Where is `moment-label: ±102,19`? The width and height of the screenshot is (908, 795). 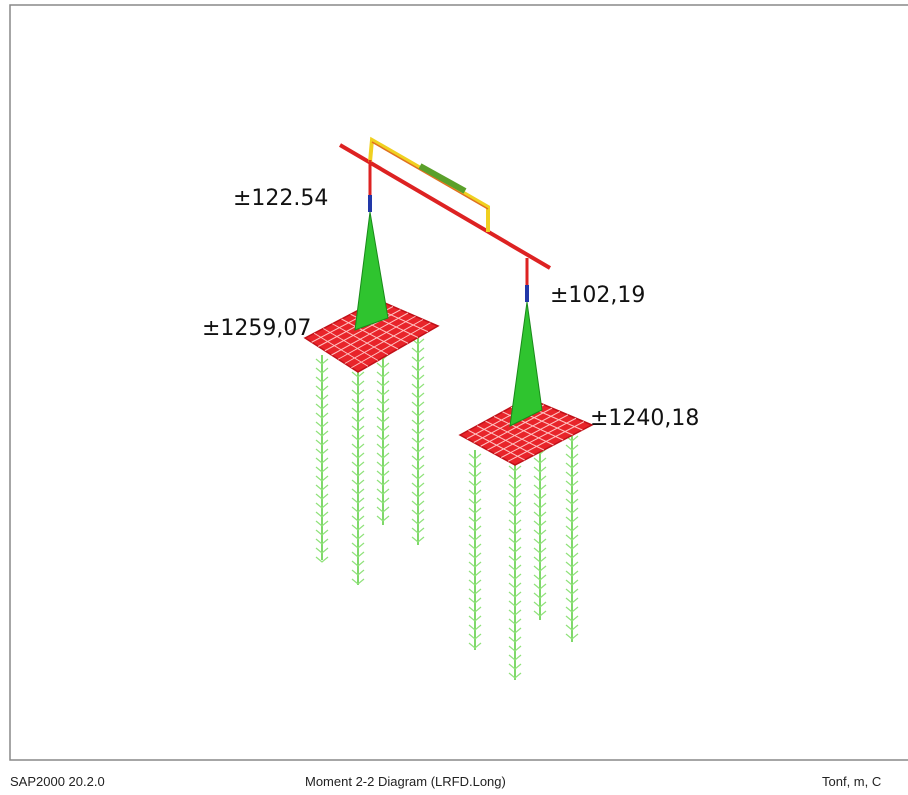
moment-label: ±102,19 is located at coordinates (597, 295).